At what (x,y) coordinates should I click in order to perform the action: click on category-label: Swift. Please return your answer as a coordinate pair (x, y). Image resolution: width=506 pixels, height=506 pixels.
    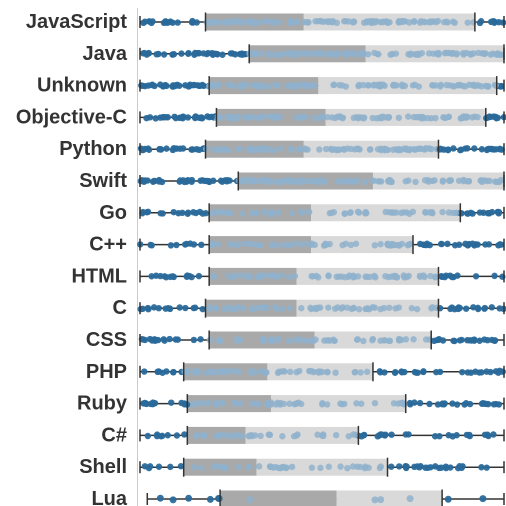
    Looking at the image, I should click on (103, 181).